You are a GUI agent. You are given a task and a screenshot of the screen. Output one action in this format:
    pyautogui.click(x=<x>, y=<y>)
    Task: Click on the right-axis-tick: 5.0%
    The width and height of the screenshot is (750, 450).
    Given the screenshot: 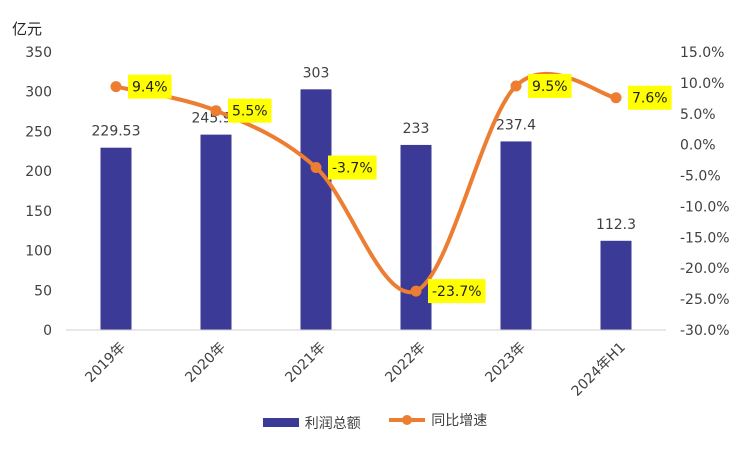 What is the action you would take?
    pyautogui.click(x=698, y=115)
    